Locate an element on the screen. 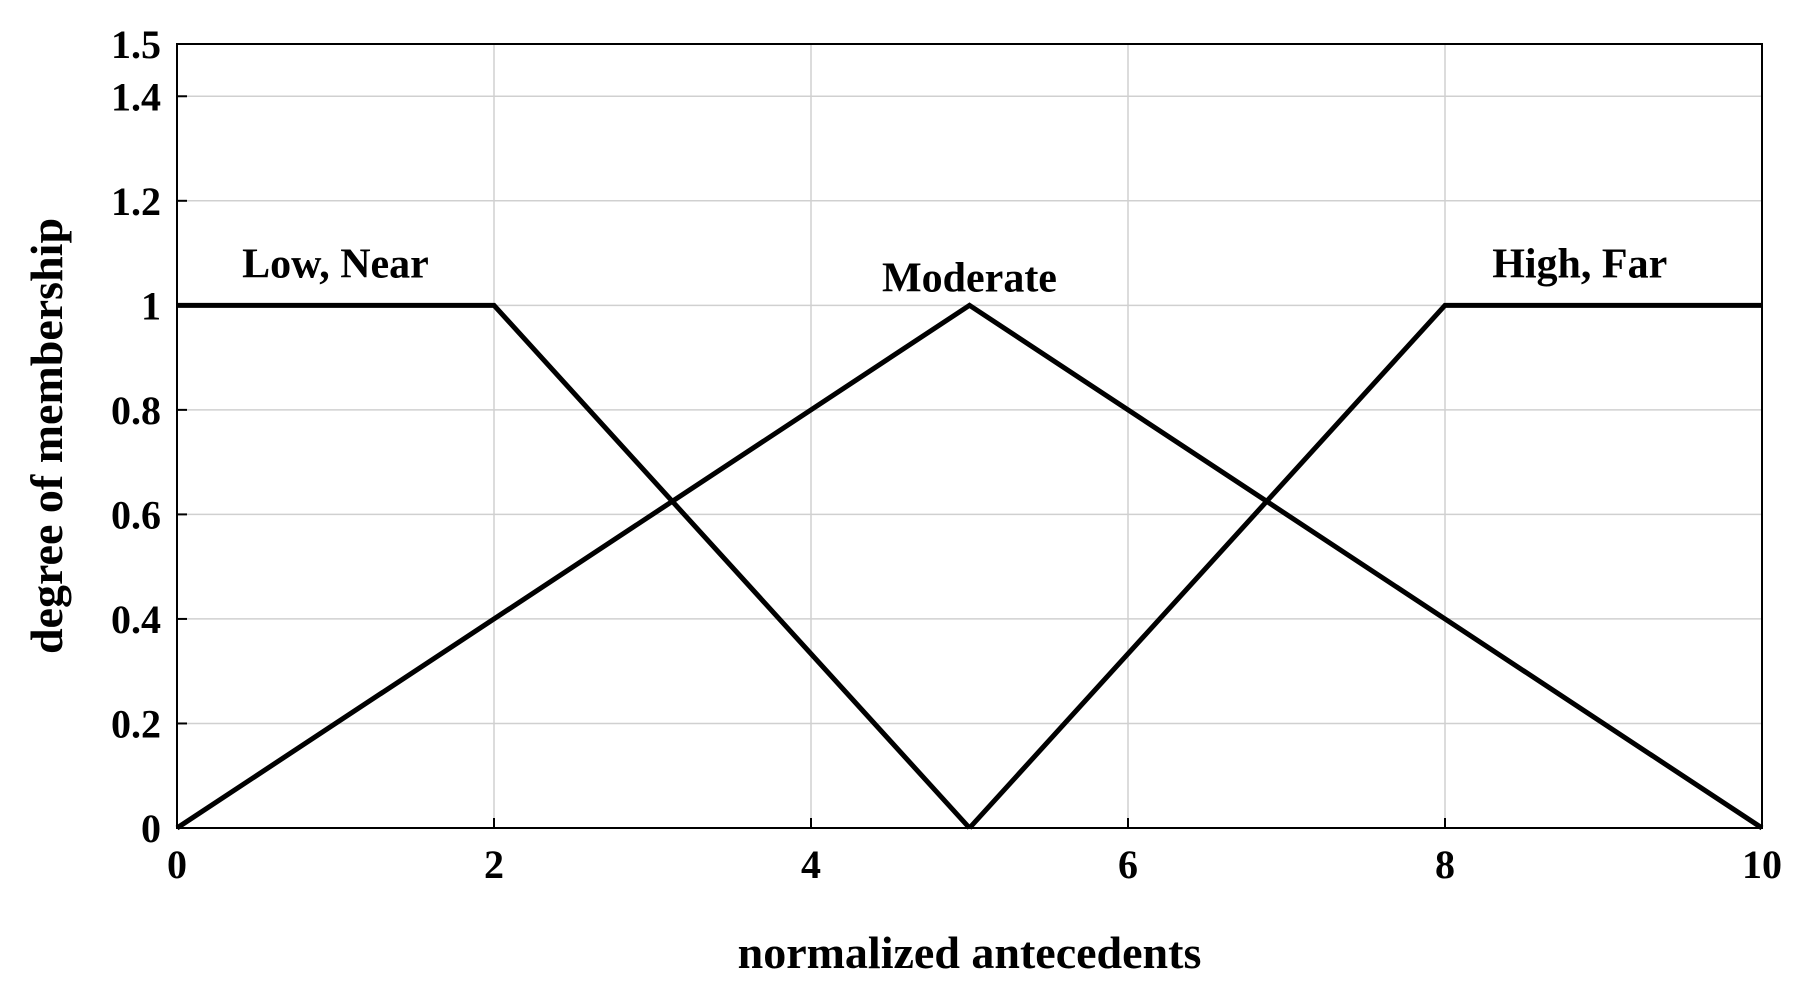 The width and height of the screenshot is (1802, 984). x-tick-label: 4 is located at coordinates (811, 864).